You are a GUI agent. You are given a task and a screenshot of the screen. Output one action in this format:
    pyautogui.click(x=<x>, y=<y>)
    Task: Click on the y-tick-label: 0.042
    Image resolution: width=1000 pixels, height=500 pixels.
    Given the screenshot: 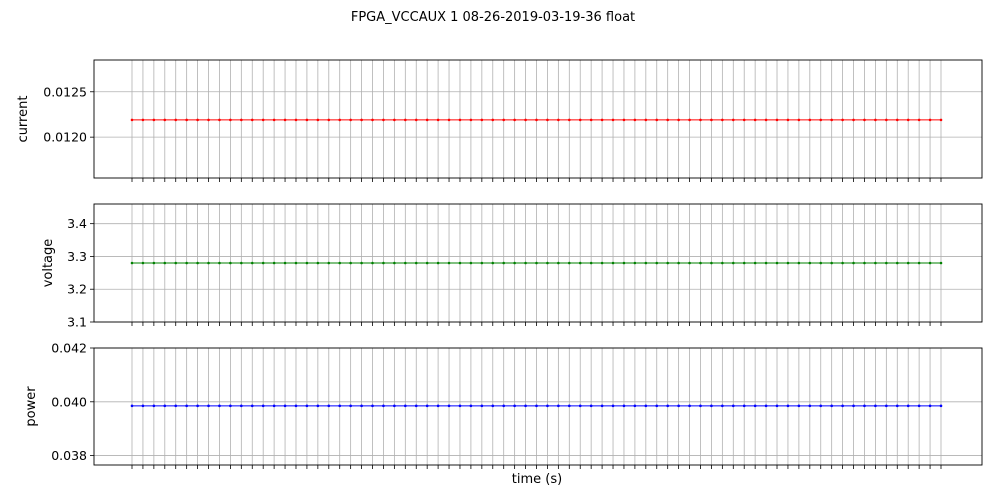 What is the action you would take?
    pyautogui.click(x=69, y=348)
    